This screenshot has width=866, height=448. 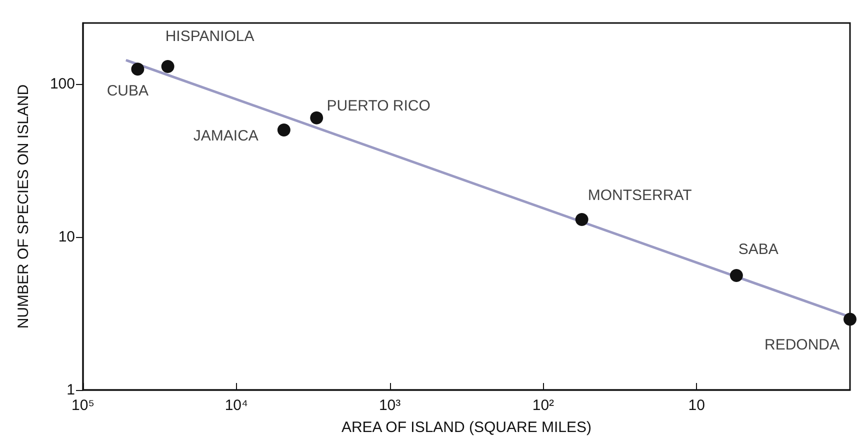 I want to click on x-tick-label: 10⁵, so click(x=83, y=405).